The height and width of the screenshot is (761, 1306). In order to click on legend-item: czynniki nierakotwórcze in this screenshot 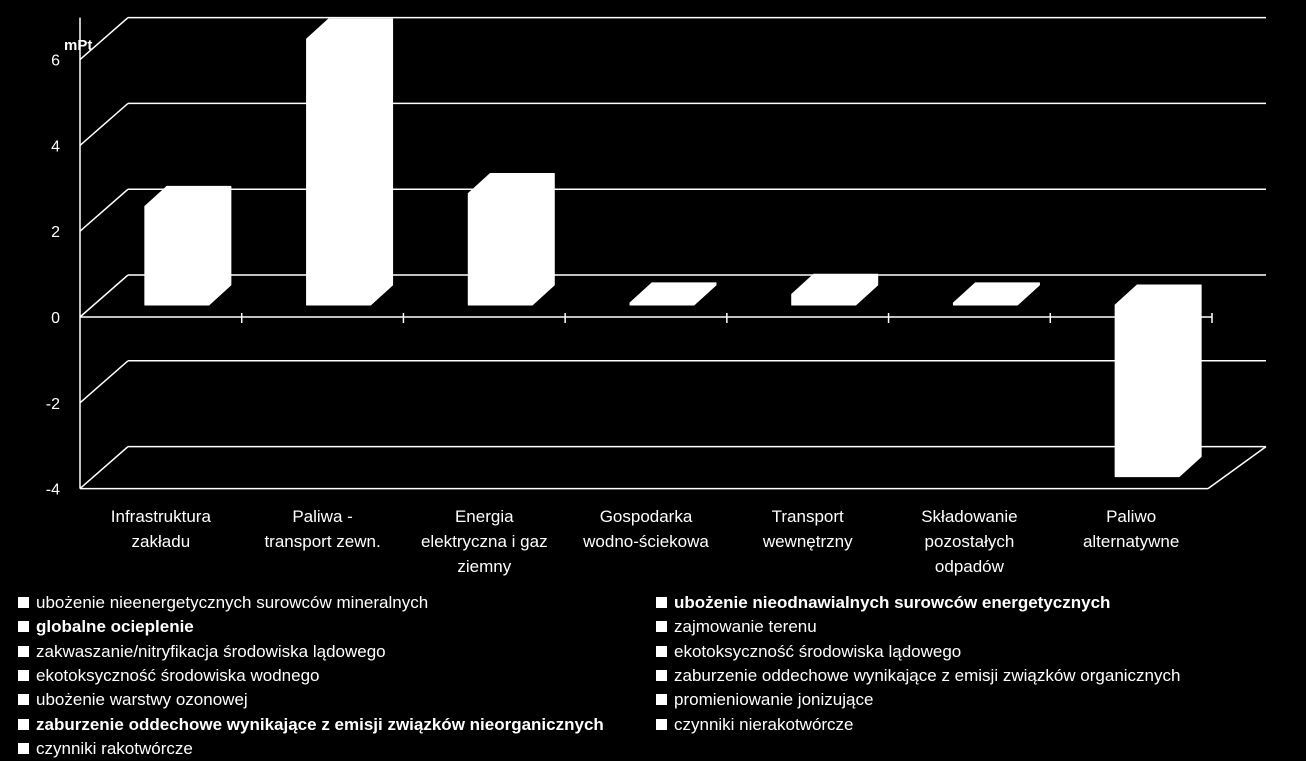, I will do `click(755, 725)`.